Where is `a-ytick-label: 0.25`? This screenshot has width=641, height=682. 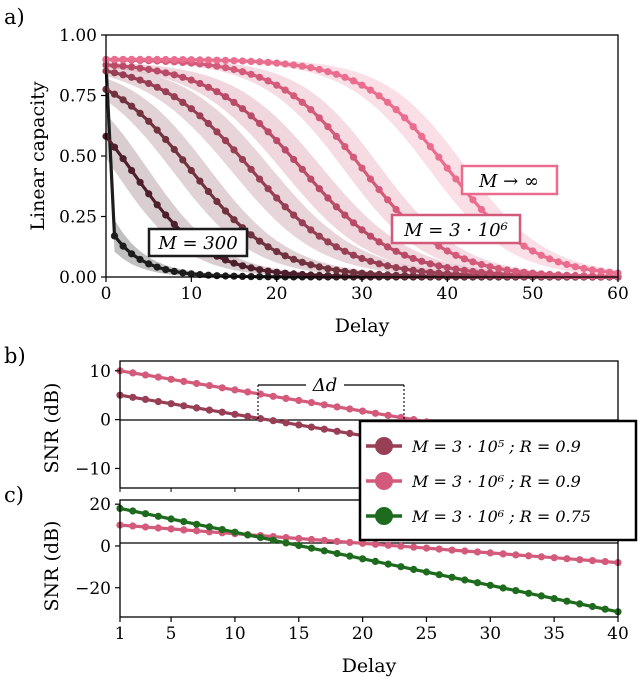 a-ytick-label: 0.25 is located at coordinates (78, 218).